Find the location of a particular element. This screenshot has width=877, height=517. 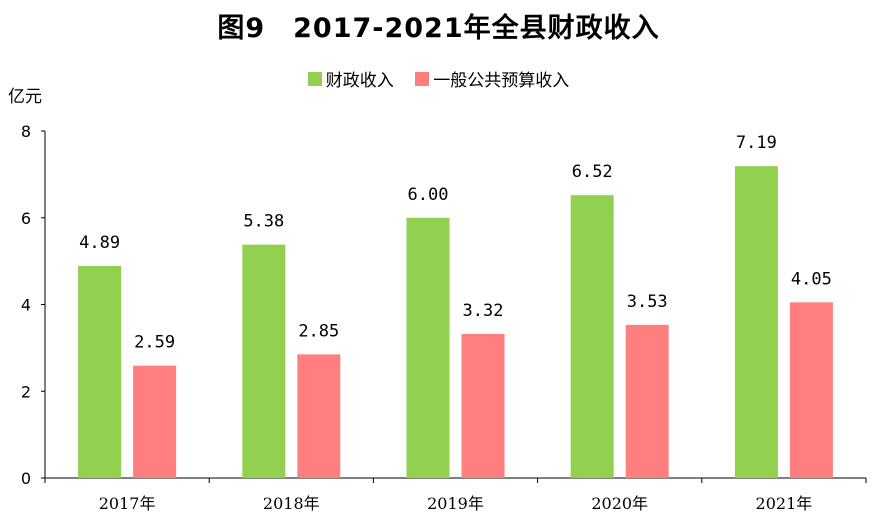

data-label: 4.89 is located at coordinates (99, 243).